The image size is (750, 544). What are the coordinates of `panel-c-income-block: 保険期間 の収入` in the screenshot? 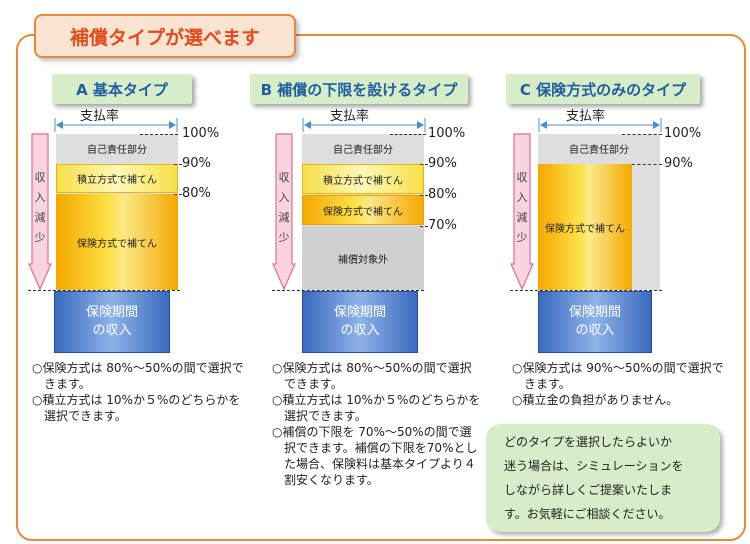 It's located at (595, 322).